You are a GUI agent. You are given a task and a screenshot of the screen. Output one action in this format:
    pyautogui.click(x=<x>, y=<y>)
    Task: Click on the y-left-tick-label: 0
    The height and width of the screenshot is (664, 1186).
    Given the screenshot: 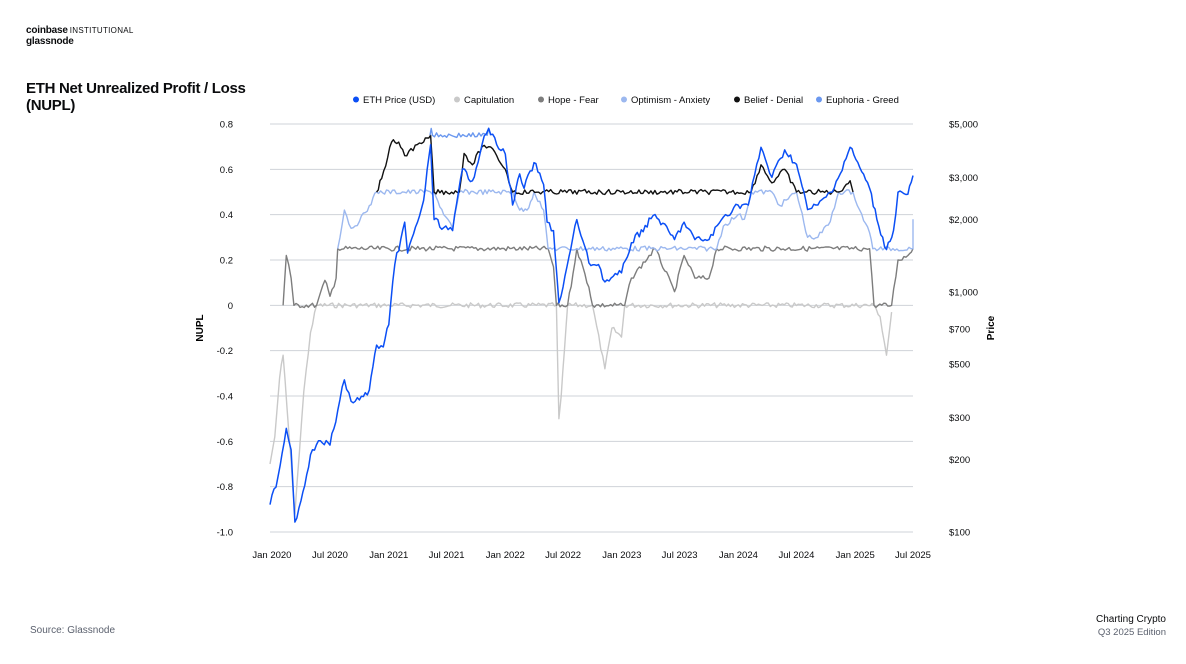 What is the action you would take?
    pyautogui.click(x=230, y=306)
    